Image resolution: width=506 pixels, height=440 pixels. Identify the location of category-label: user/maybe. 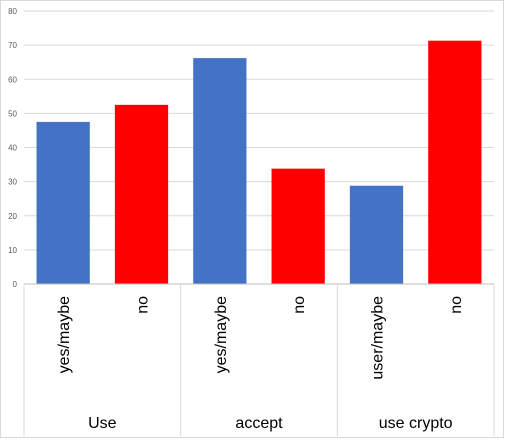
(378, 338).